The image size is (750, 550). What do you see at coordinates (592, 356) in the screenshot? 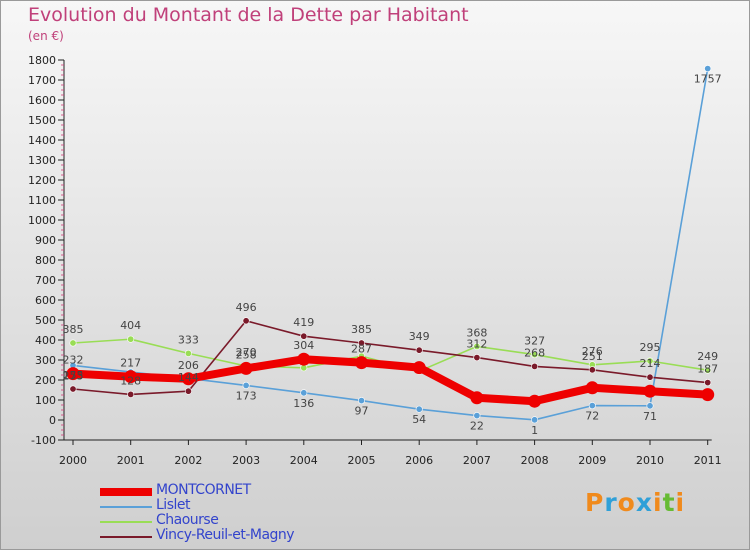
I see `data-label: 251` at bounding box center [592, 356].